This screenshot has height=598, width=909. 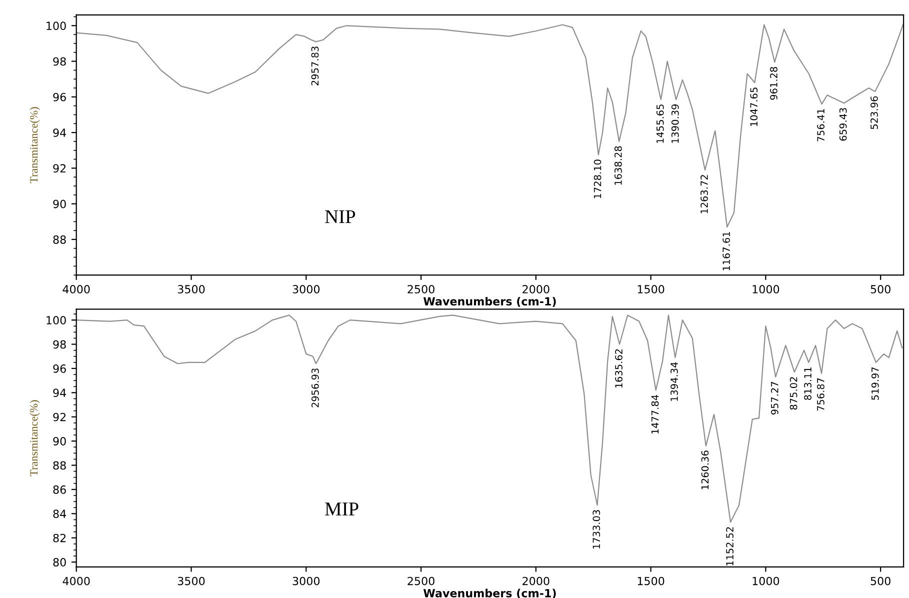 What do you see at coordinates (794, 393) in the screenshot?
I see `annotation: 875.02` at bounding box center [794, 393].